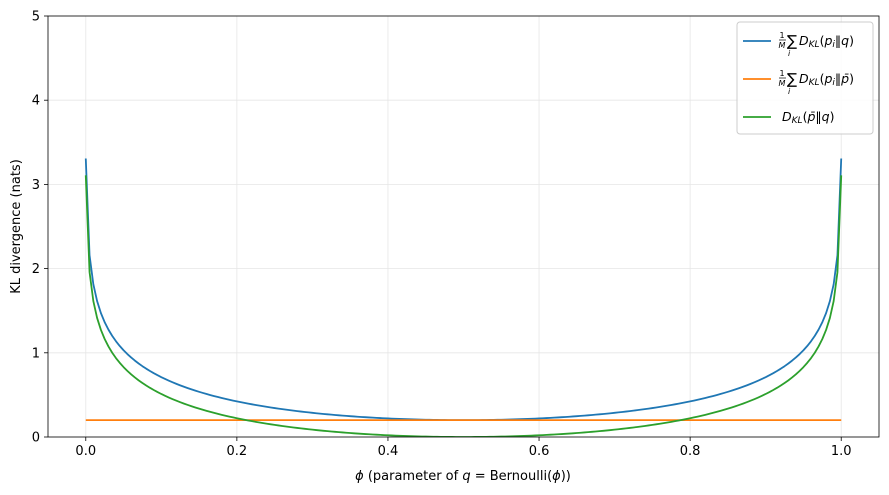  I want to click on legend-box, so click(805, 78).